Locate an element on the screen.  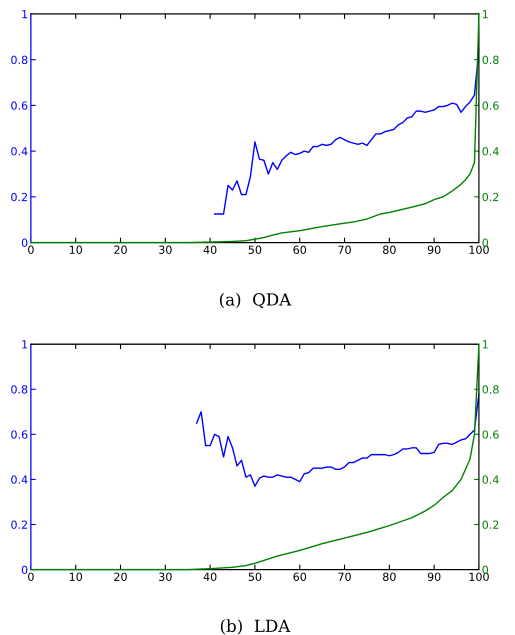
text: (a) QDA is located at coordinates (256, 300).